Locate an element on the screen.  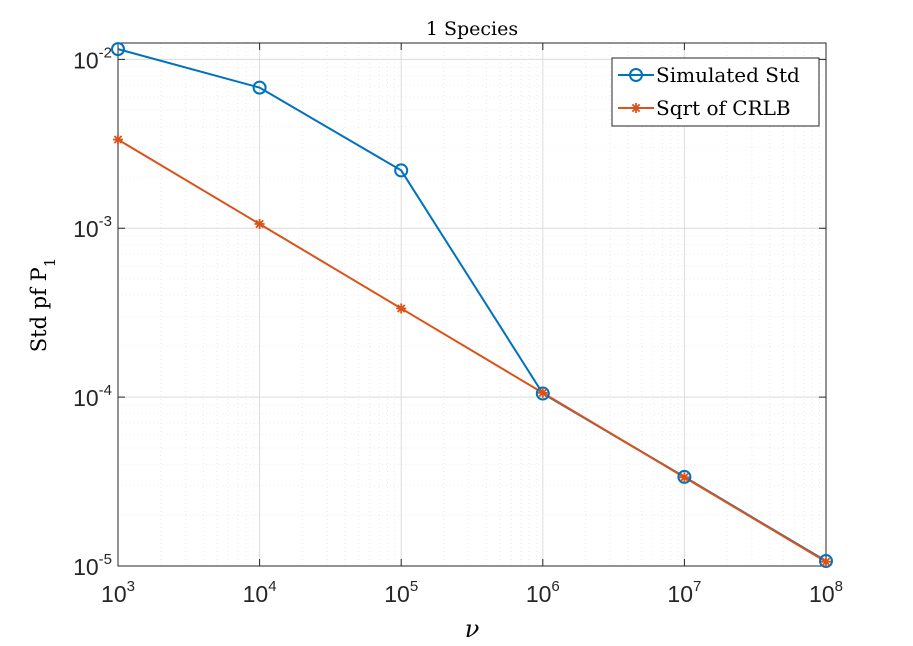
legend-box is located at coordinates (715, 92).